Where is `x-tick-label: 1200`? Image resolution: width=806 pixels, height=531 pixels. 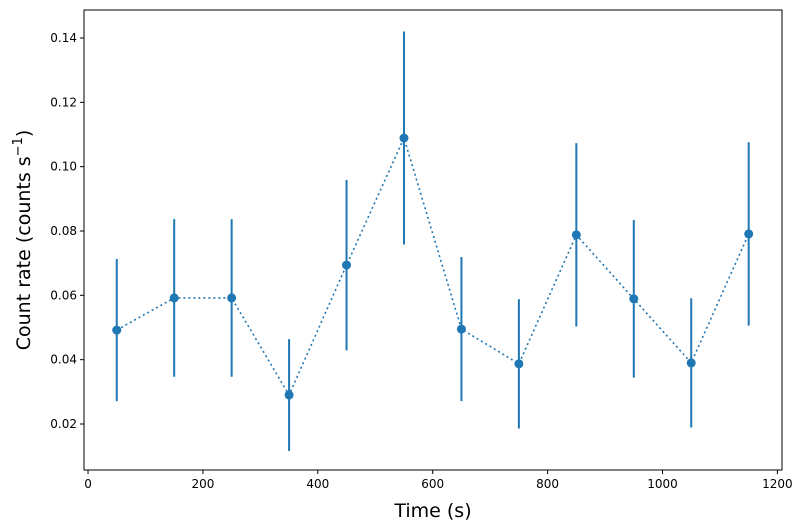 x-tick-label: 1200 is located at coordinates (777, 484).